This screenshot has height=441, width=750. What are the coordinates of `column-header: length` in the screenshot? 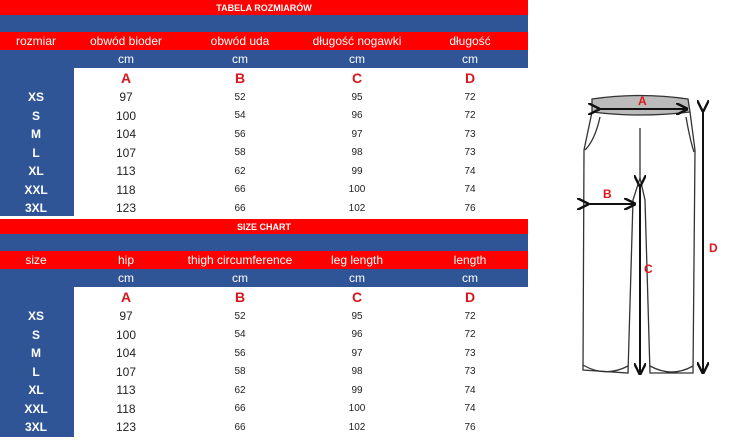 It's located at (470, 260).